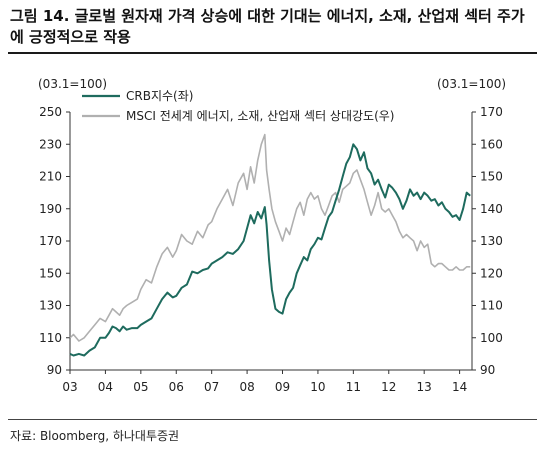  Describe the element at coordinates (491, 306) in the screenshot. I see `right-tick-label: 110` at that location.